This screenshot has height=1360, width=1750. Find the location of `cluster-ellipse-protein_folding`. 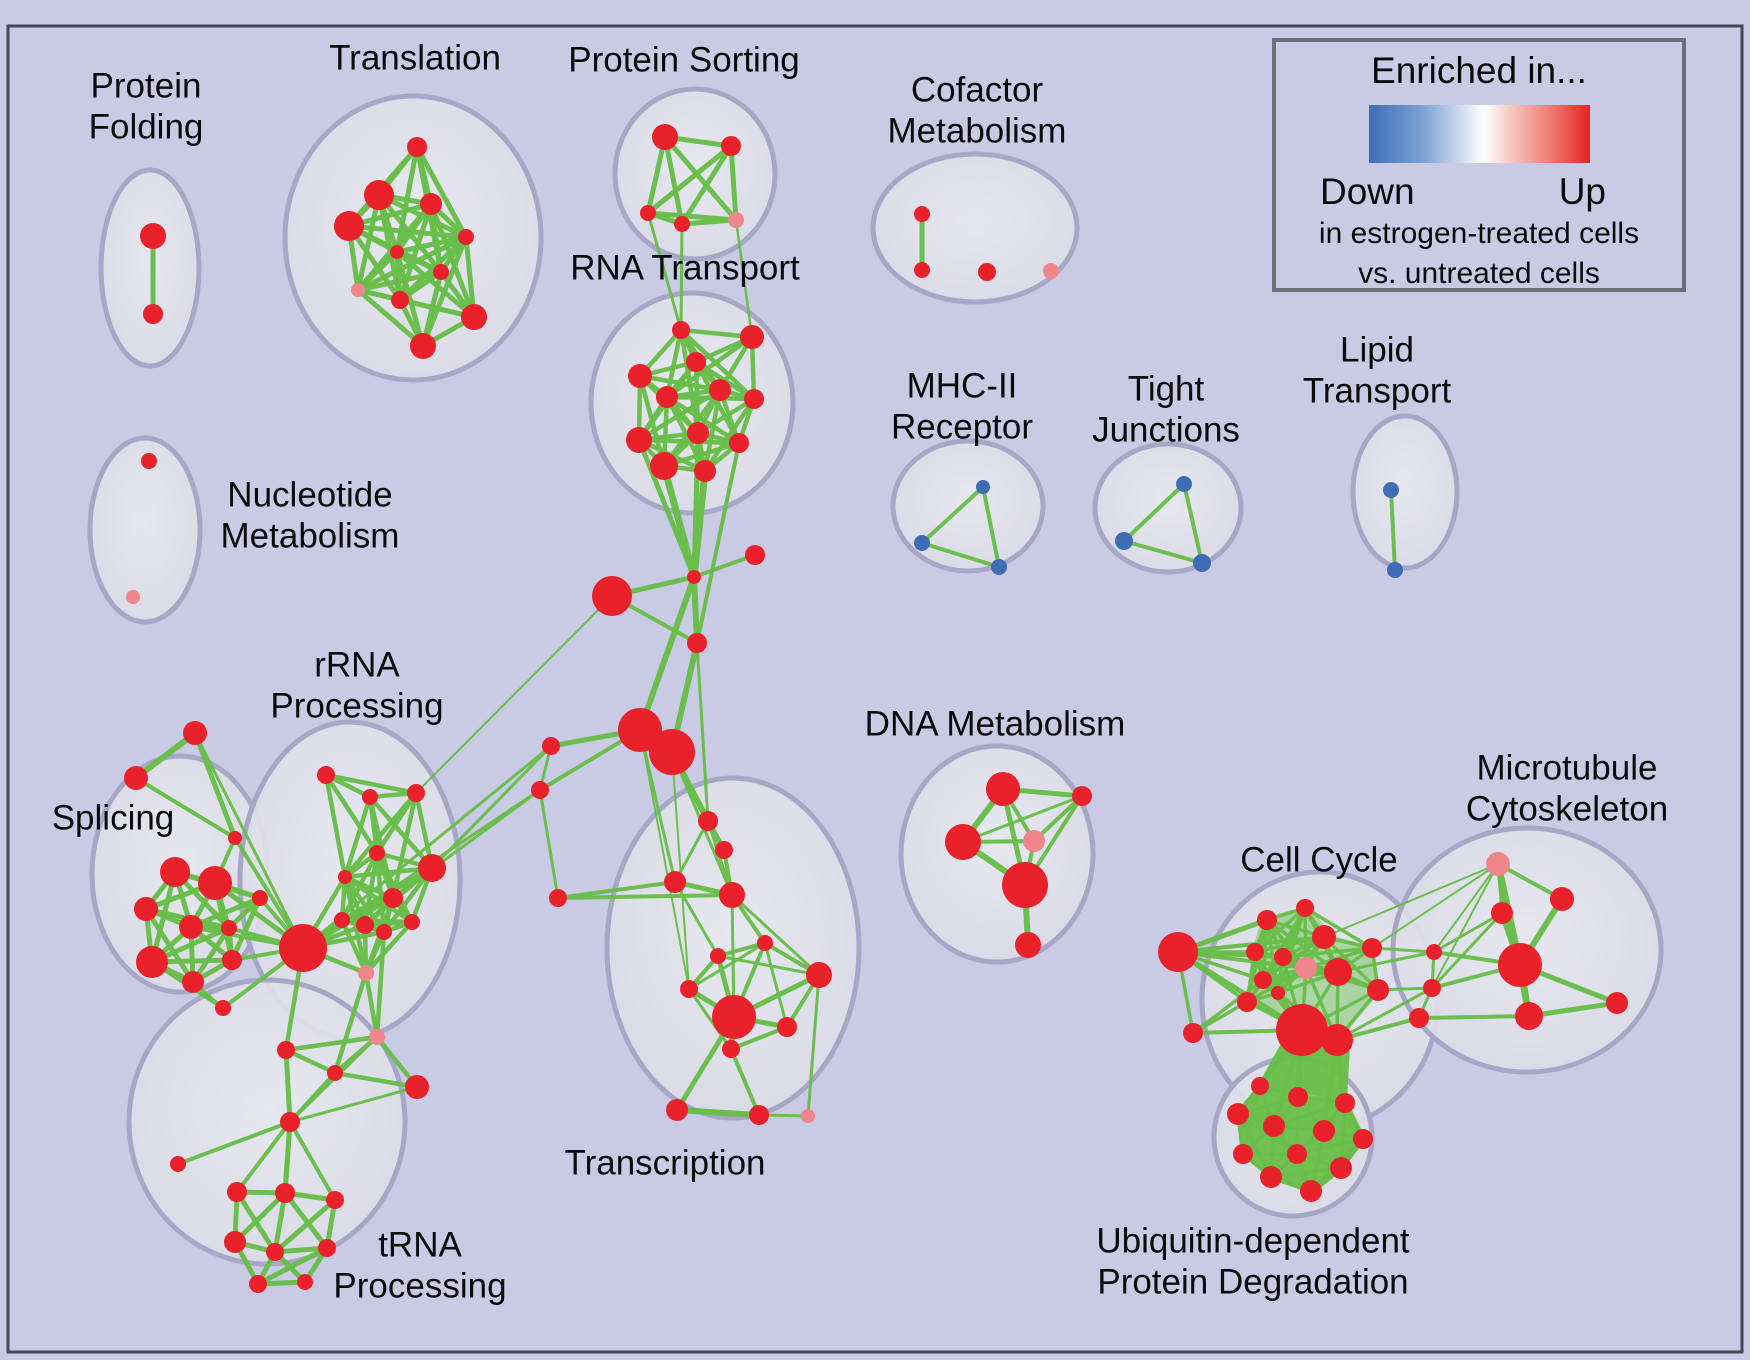

cluster-ellipse-protein_folding is located at coordinates (150, 268).